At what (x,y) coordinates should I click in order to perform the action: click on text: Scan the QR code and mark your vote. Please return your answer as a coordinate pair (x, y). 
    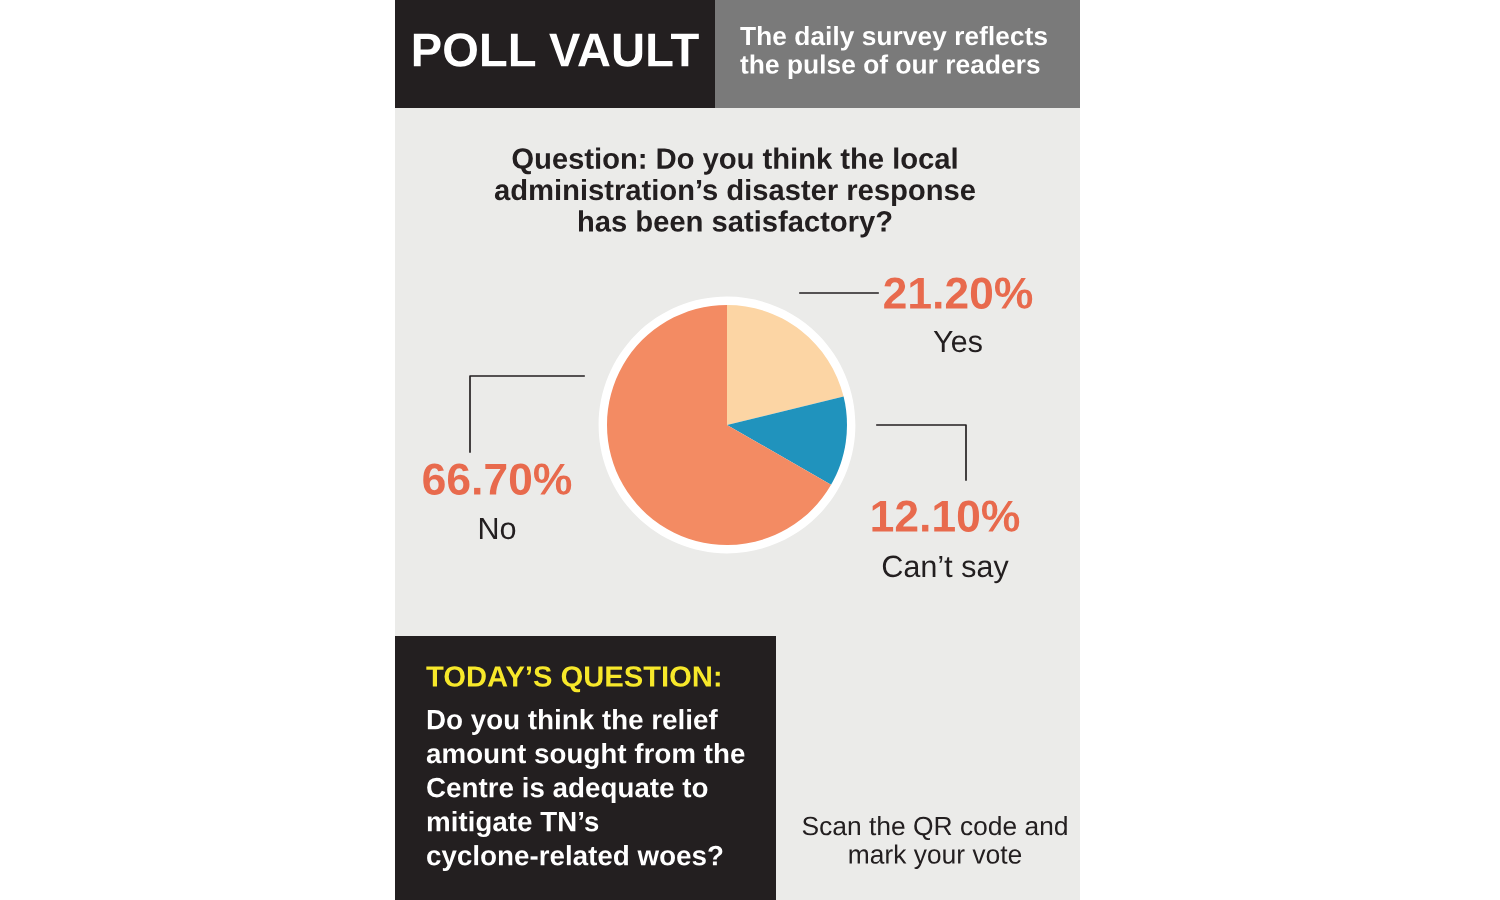
    Looking at the image, I should click on (934, 842).